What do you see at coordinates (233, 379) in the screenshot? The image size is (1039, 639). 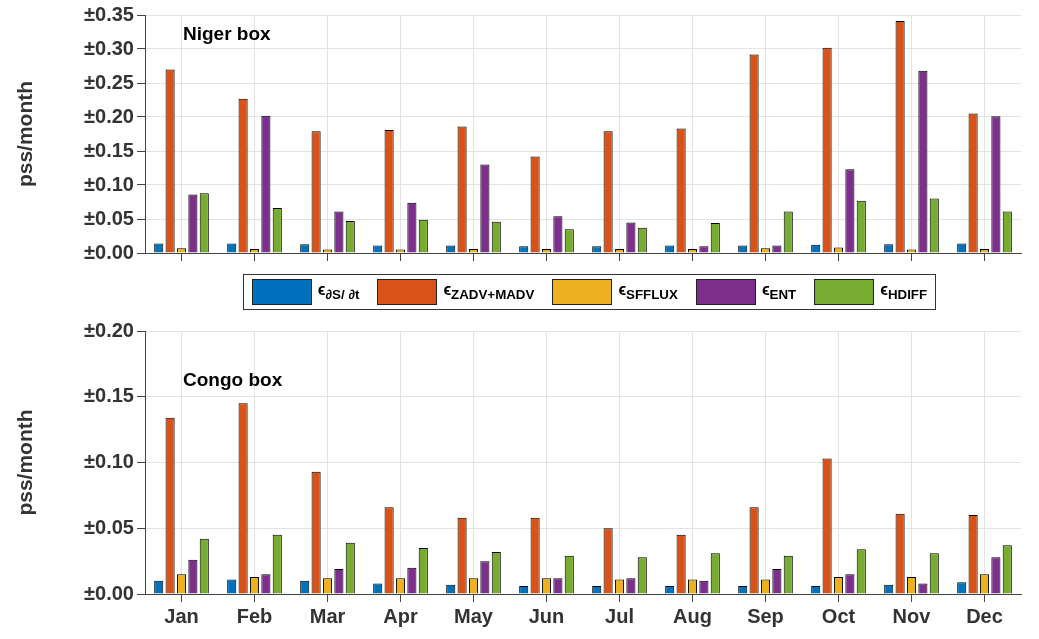 I see `text: Congo box` at bounding box center [233, 379].